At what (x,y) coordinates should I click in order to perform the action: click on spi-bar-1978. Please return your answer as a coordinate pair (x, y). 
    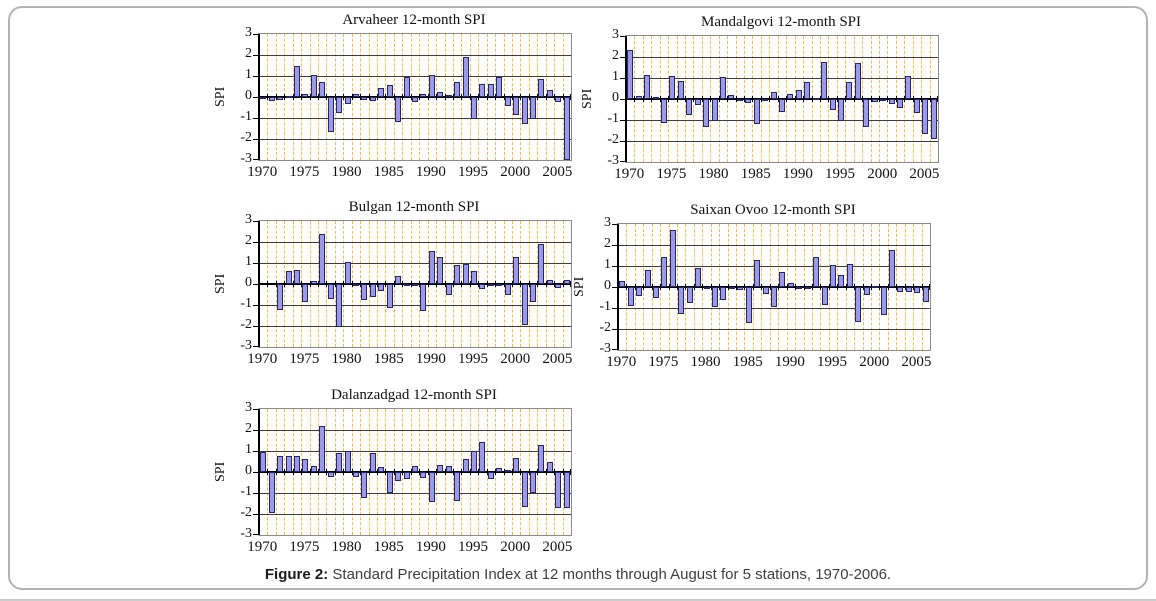
    Looking at the image, I should click on (330, 114).